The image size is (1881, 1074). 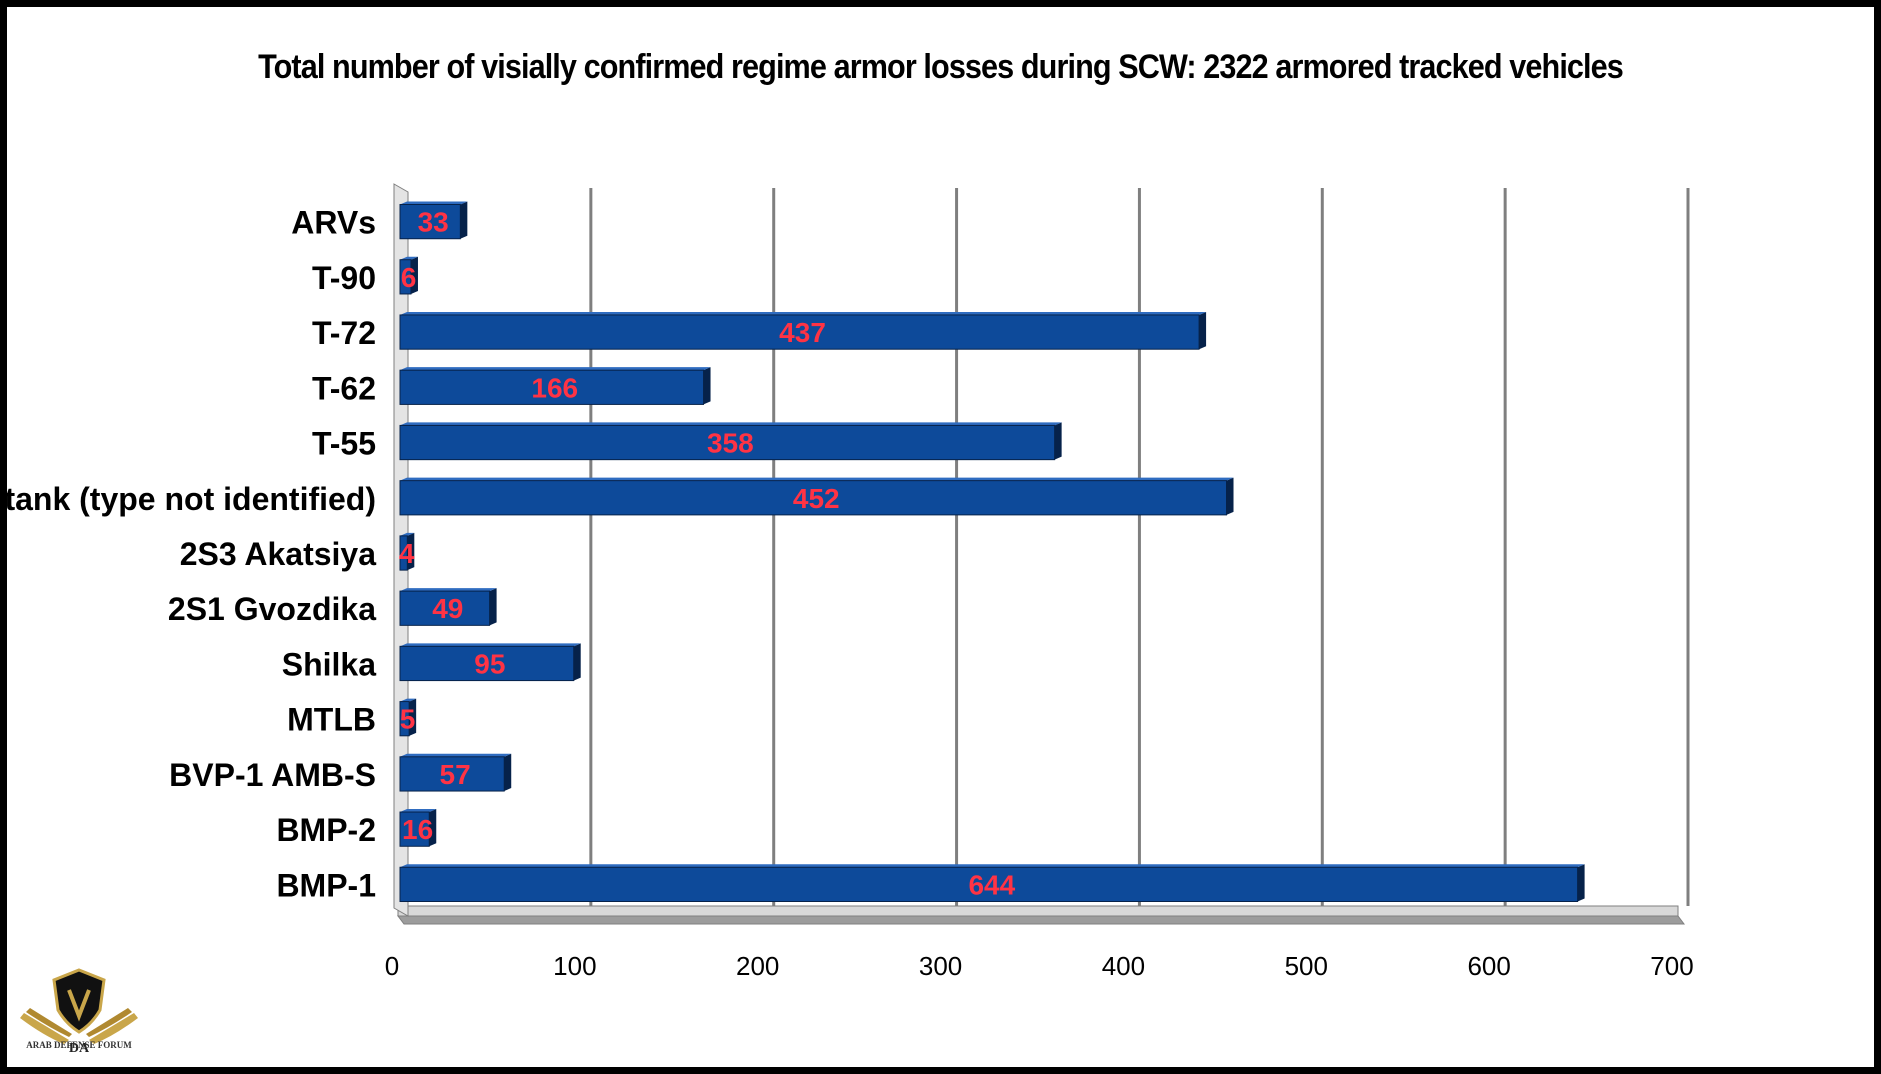 What do you see at coordinates (447, 608) in the screenshot?
I see `data-label: 49` at bounding box center [447, 608].